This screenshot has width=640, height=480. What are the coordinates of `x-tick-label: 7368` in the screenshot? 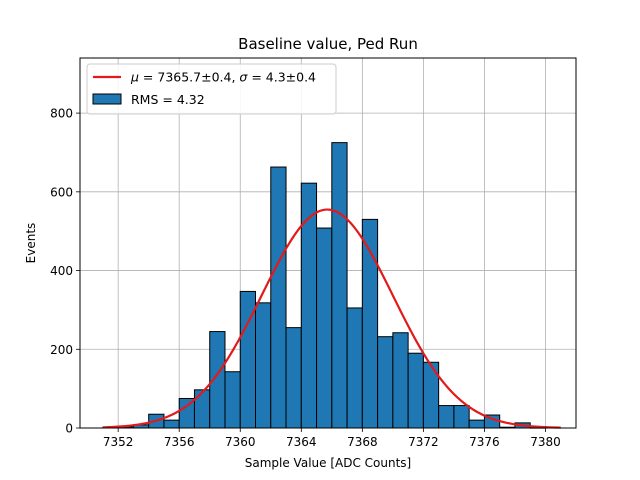 It's located at (362, 442).